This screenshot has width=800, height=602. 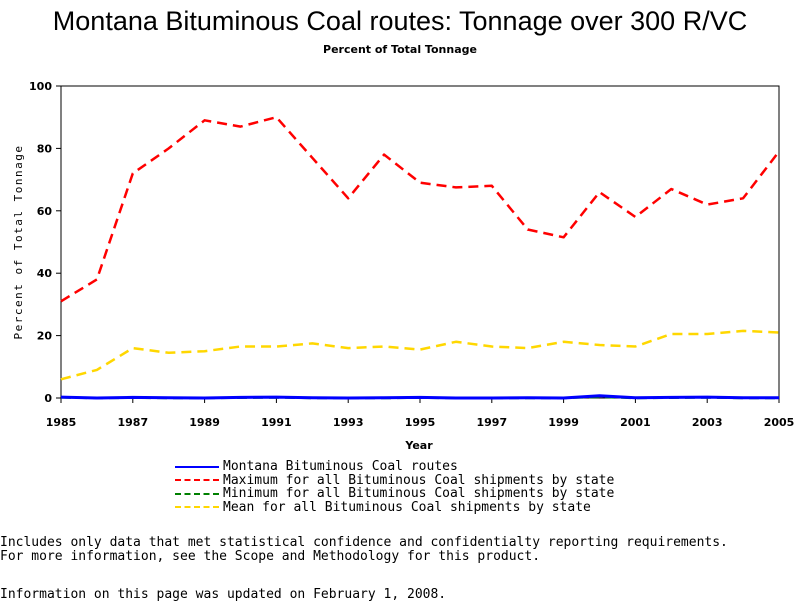 I want to click on x-tick-label: 1991, so click(x=276, y=422).